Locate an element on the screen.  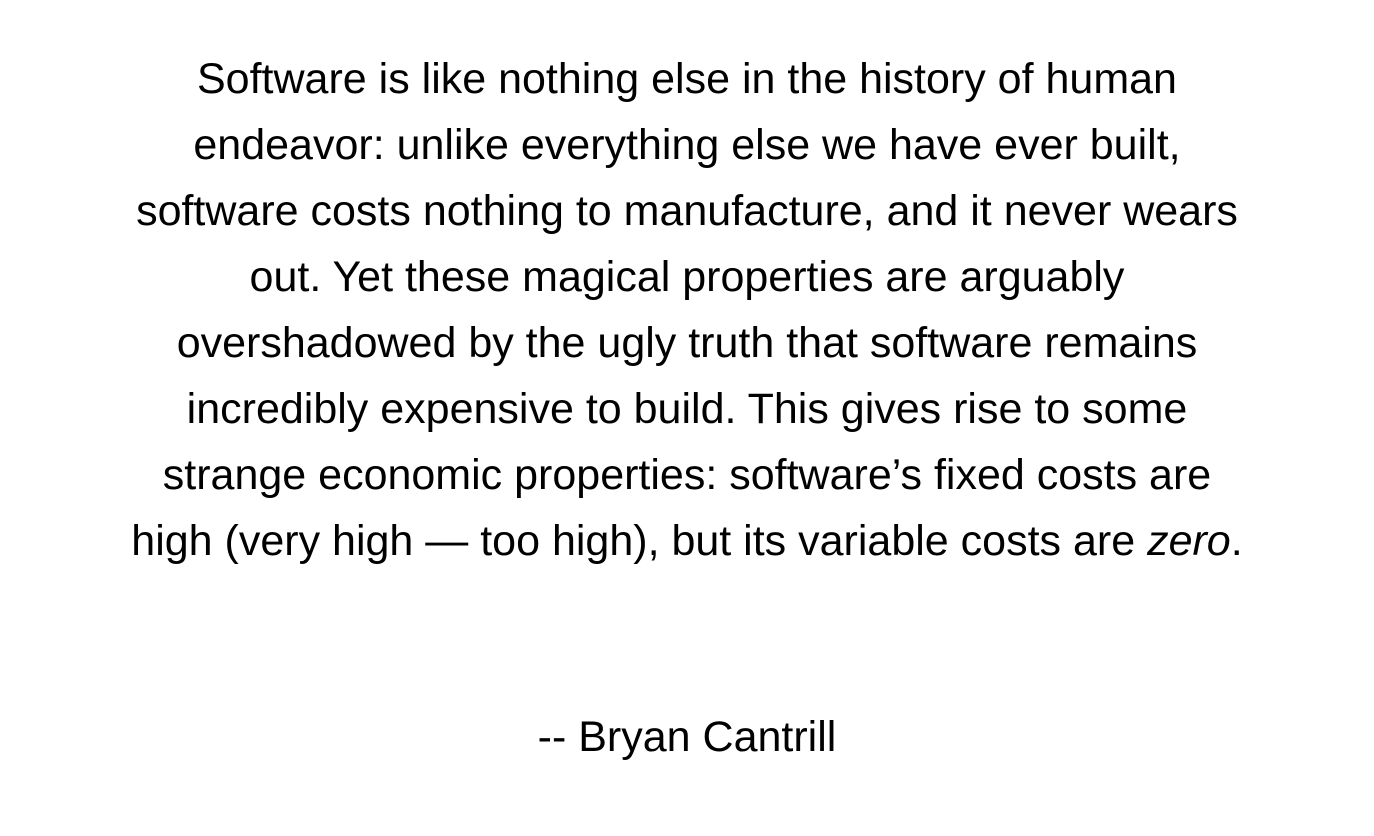
quote-attribution: -- Bryan Cantrill is located at coordinates (687, 737).